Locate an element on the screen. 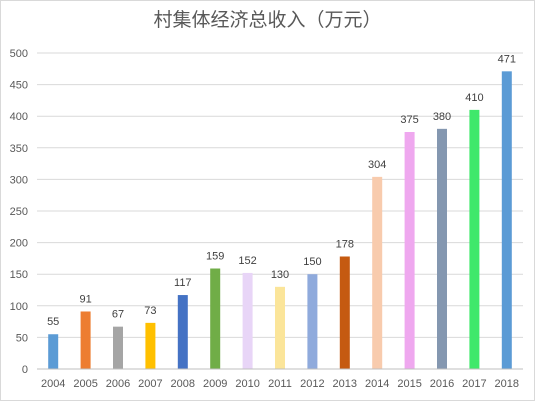 Image resolution: width=535 pixels, height=401 pixels. chart-title: 村集体经济总收入（万元） is located at coordinates (267, 20).